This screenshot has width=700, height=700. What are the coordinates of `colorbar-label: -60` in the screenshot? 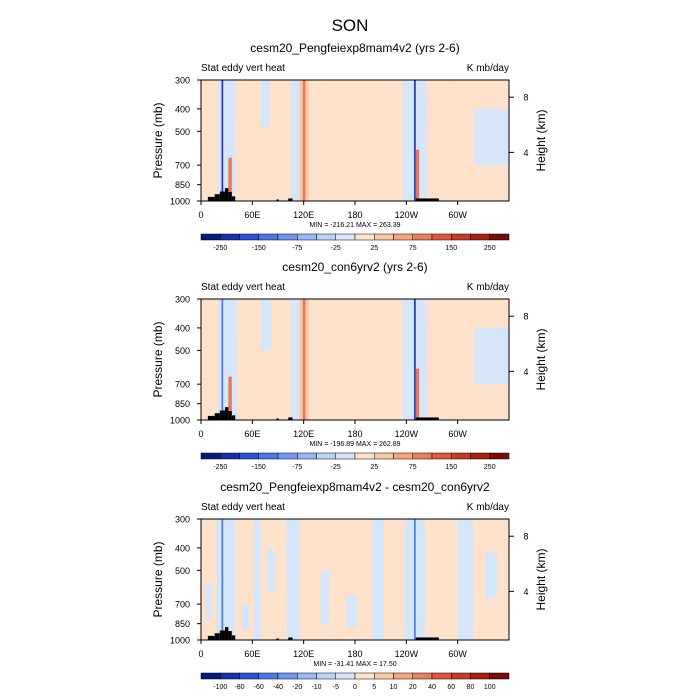 It's located at (259, 687).